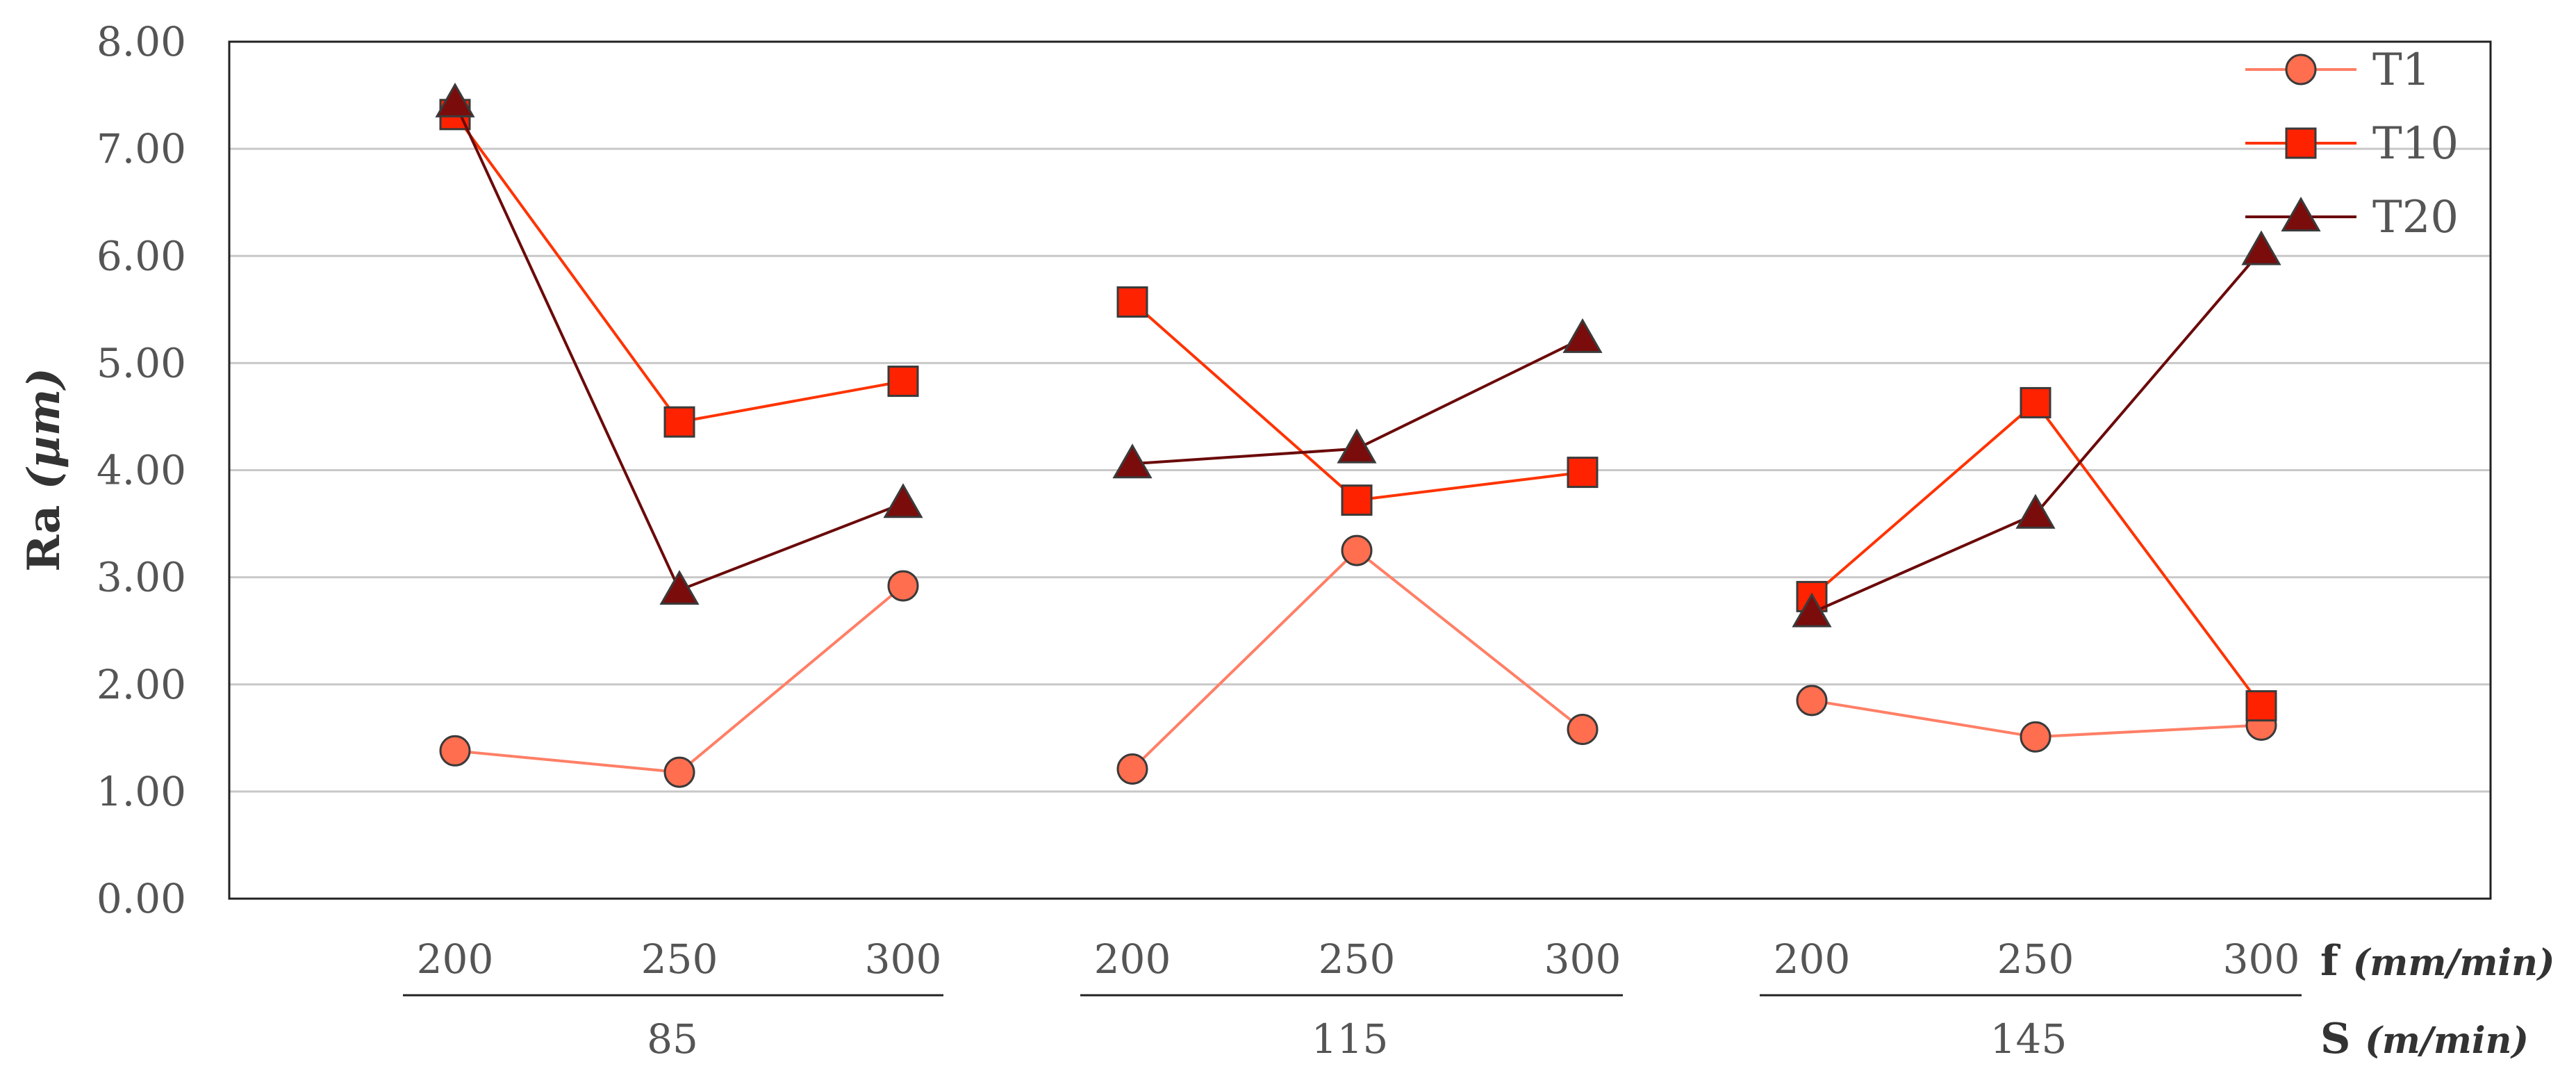  I want to click on x-group-label-s: 145, so click(2029, 1039).